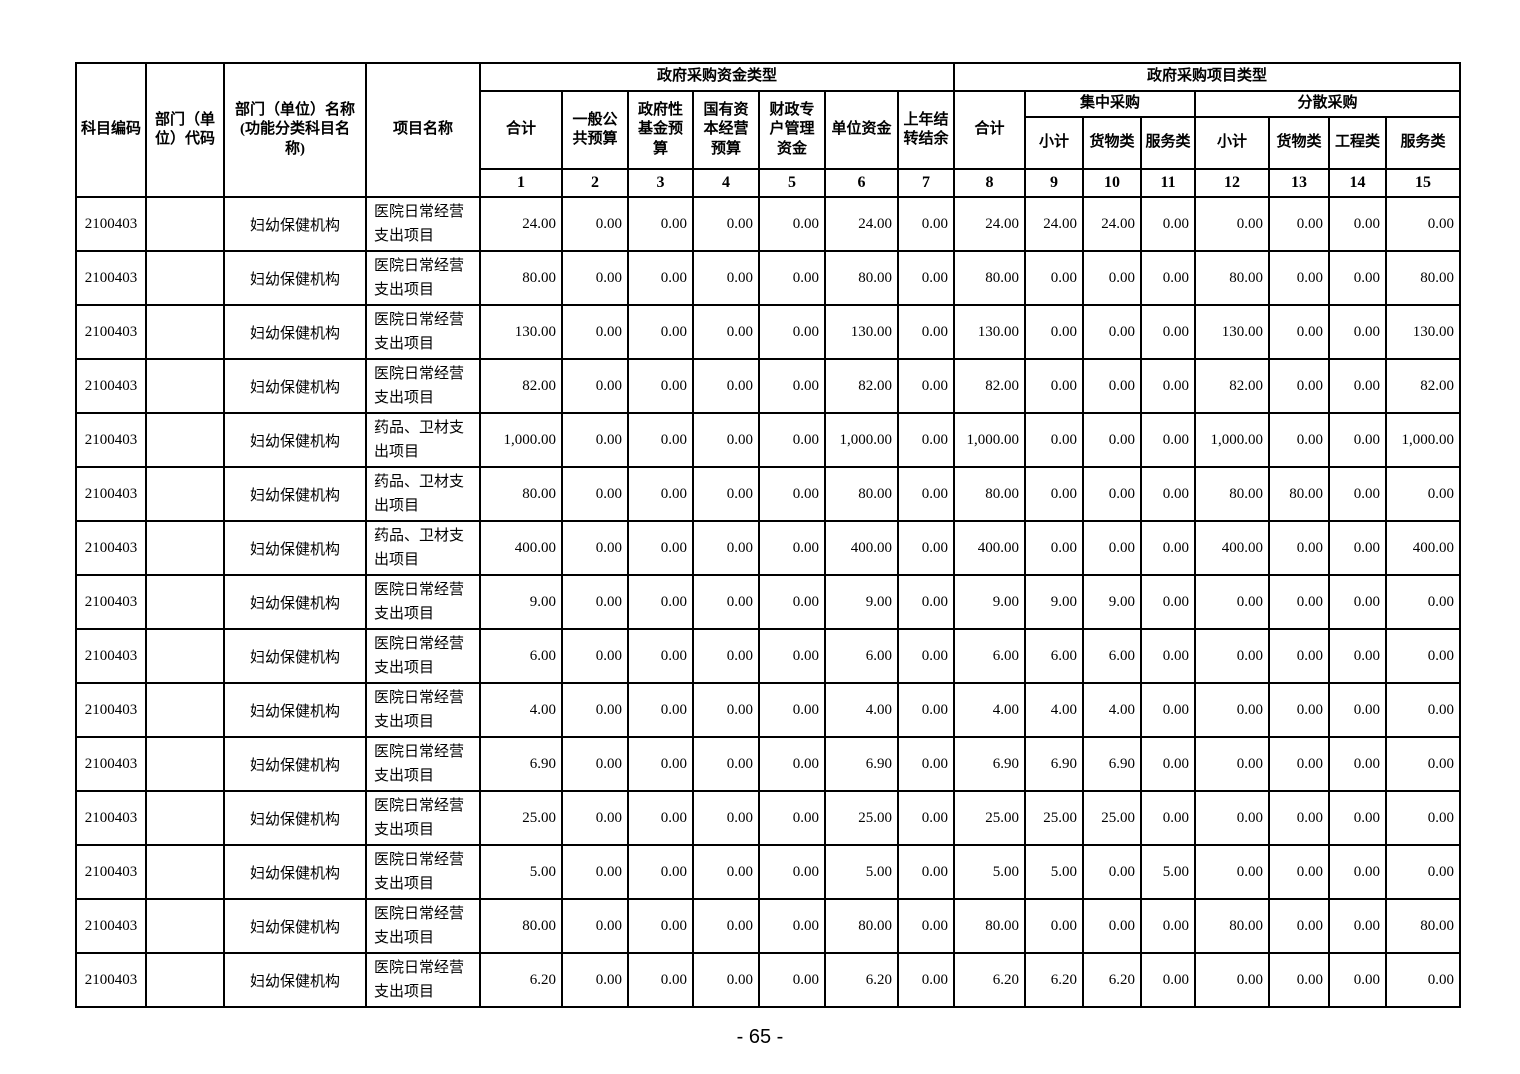 This screenshot has width=1520, height=1074. I want to click on value-cell: 400.00, so click(861, 548).